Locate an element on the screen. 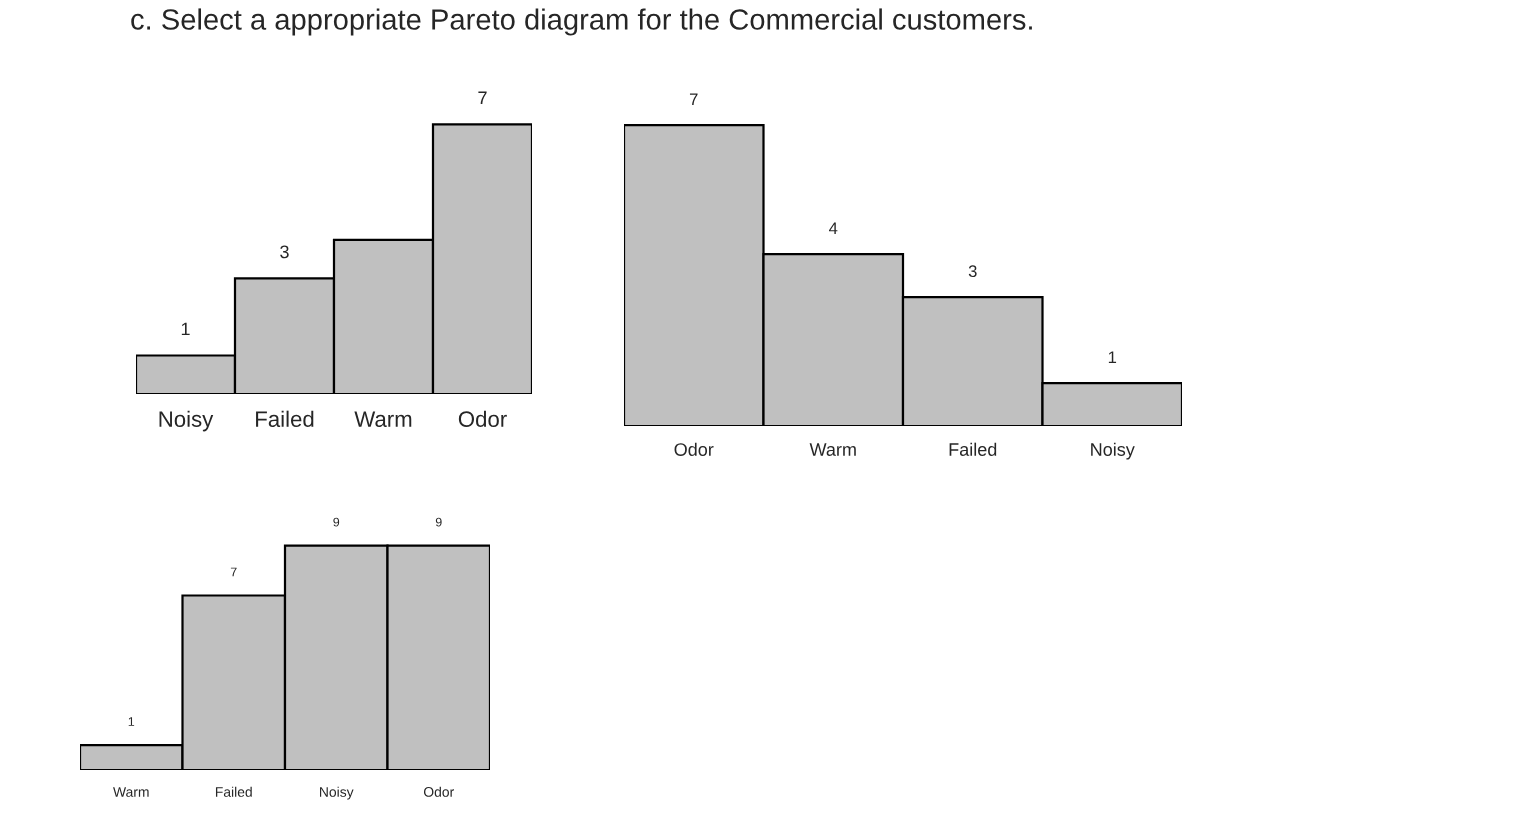 The height and width of the screenshot is (816, 1540). chart-title: c. Select a appropriate Pareto diagram for the Commercial customers. is located at coordinates (581, 22).